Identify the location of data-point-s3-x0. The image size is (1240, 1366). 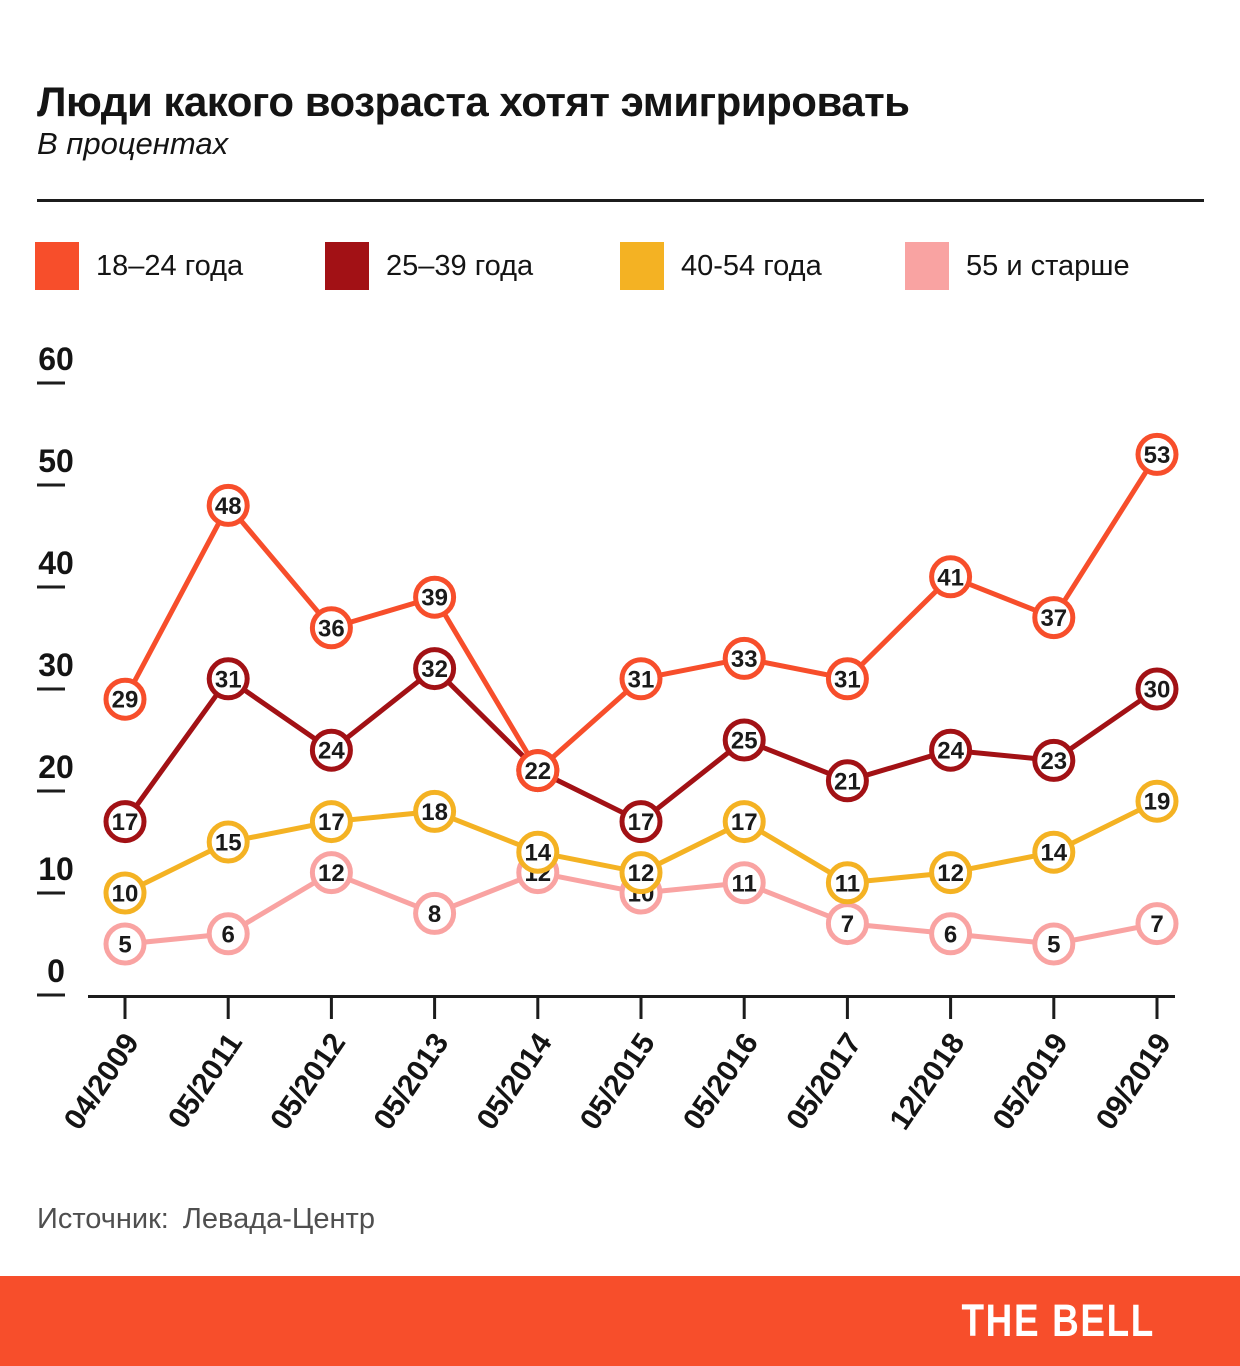
(125, 944).